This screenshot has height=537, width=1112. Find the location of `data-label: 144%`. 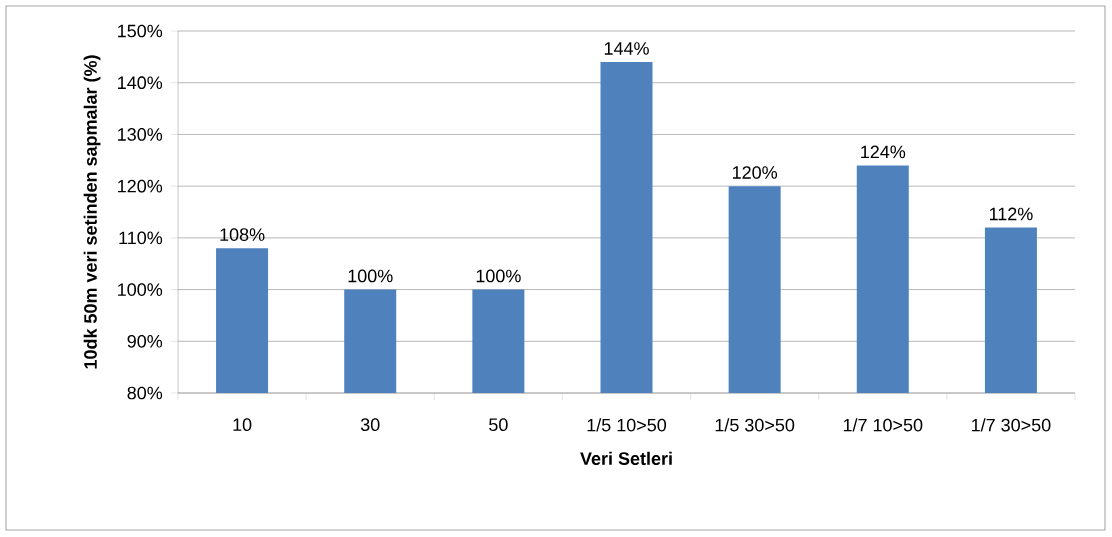

data-label: 144% is located at coordinates (626, 48).